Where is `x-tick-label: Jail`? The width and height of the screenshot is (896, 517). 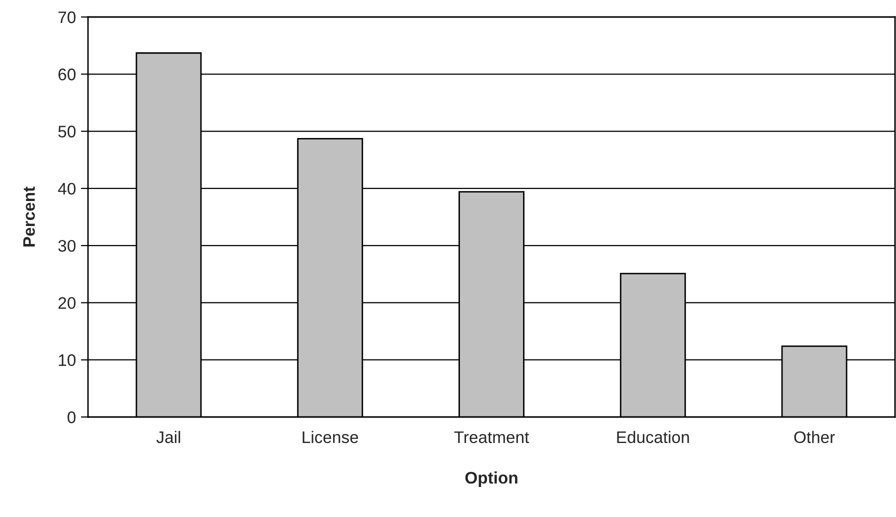
x-tick-label: Jail is located at coordinates (168, 437).